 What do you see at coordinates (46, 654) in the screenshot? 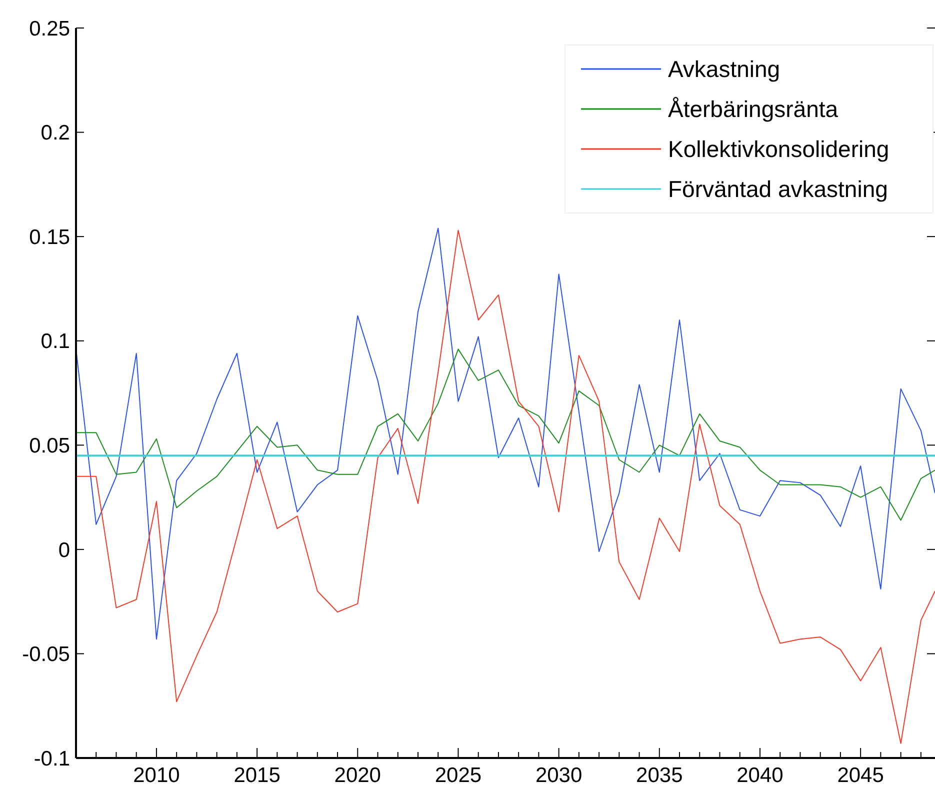
I see `y-tick-label: -0.05` at bounding box center [46, 654].